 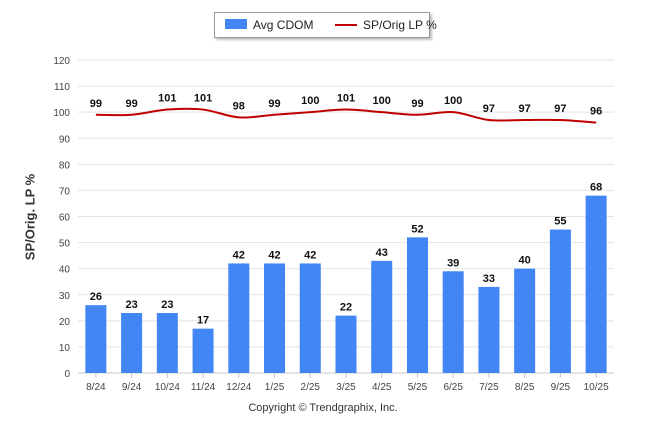 I want to click on y-tick-label: 80, so click(x=65, y=165).